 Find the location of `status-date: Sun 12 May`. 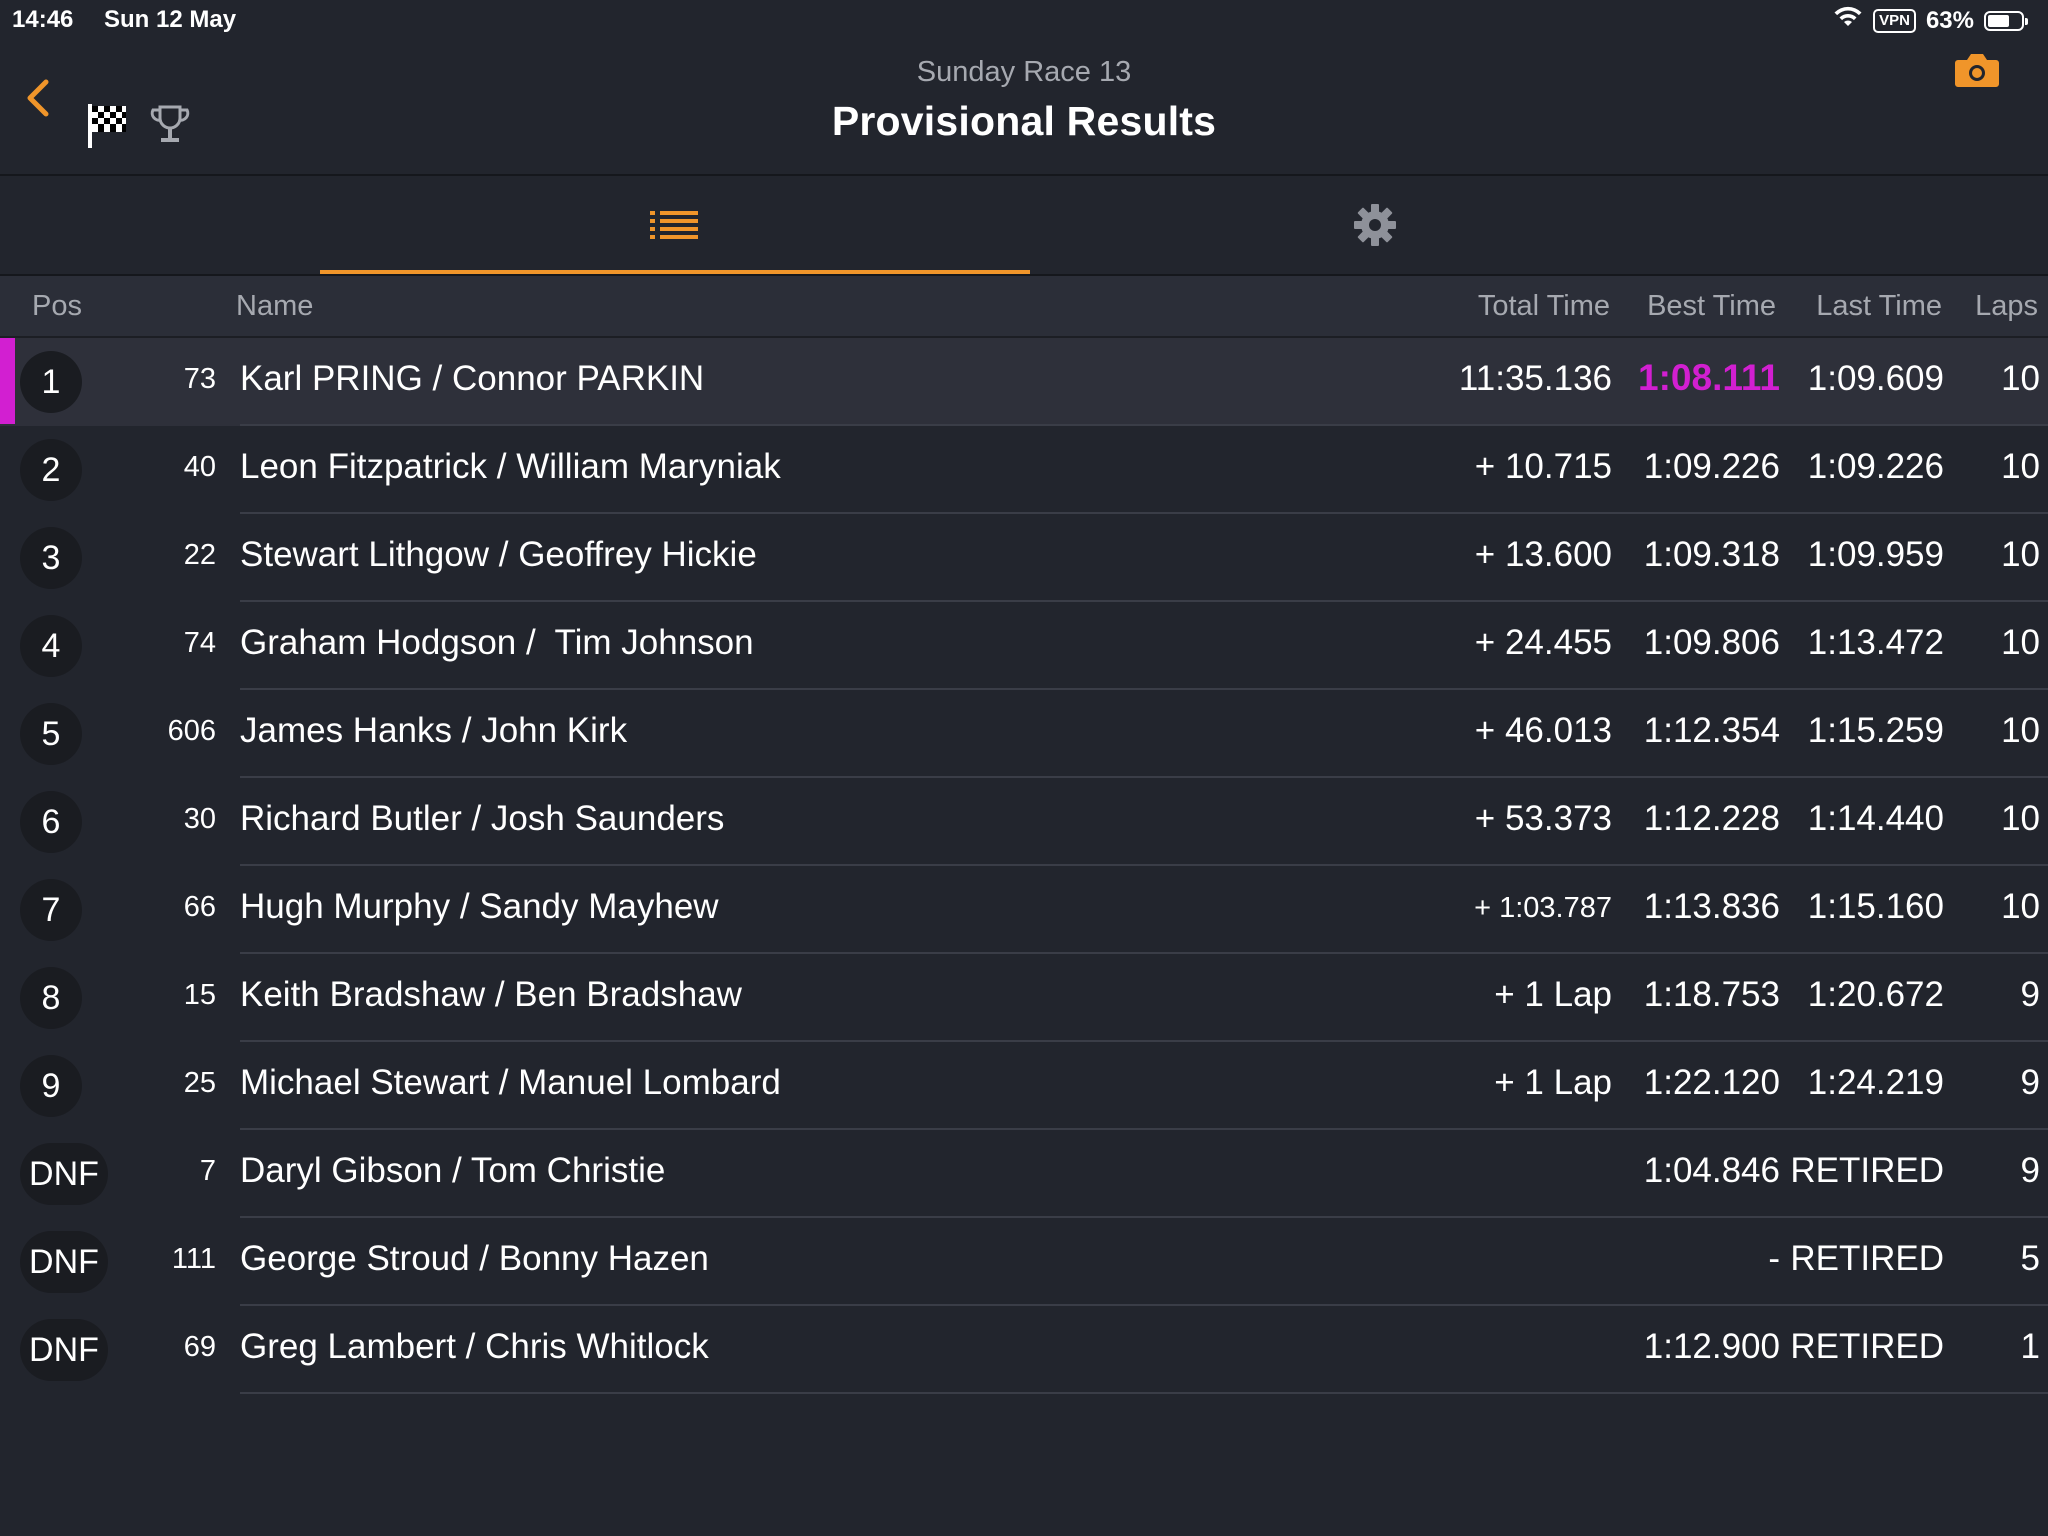

status-date: Sun 12 May is located at coordinates (170, 19).